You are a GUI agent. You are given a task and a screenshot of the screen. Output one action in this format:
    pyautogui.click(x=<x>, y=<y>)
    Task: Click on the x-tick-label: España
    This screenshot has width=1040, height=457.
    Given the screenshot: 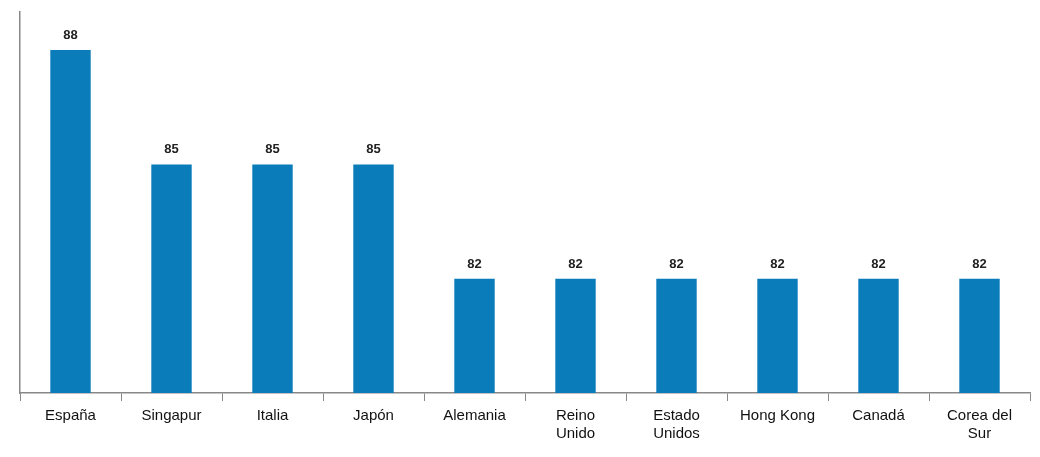 What is the action you would take?
    pyautogui.click(x=71, y=415)
    